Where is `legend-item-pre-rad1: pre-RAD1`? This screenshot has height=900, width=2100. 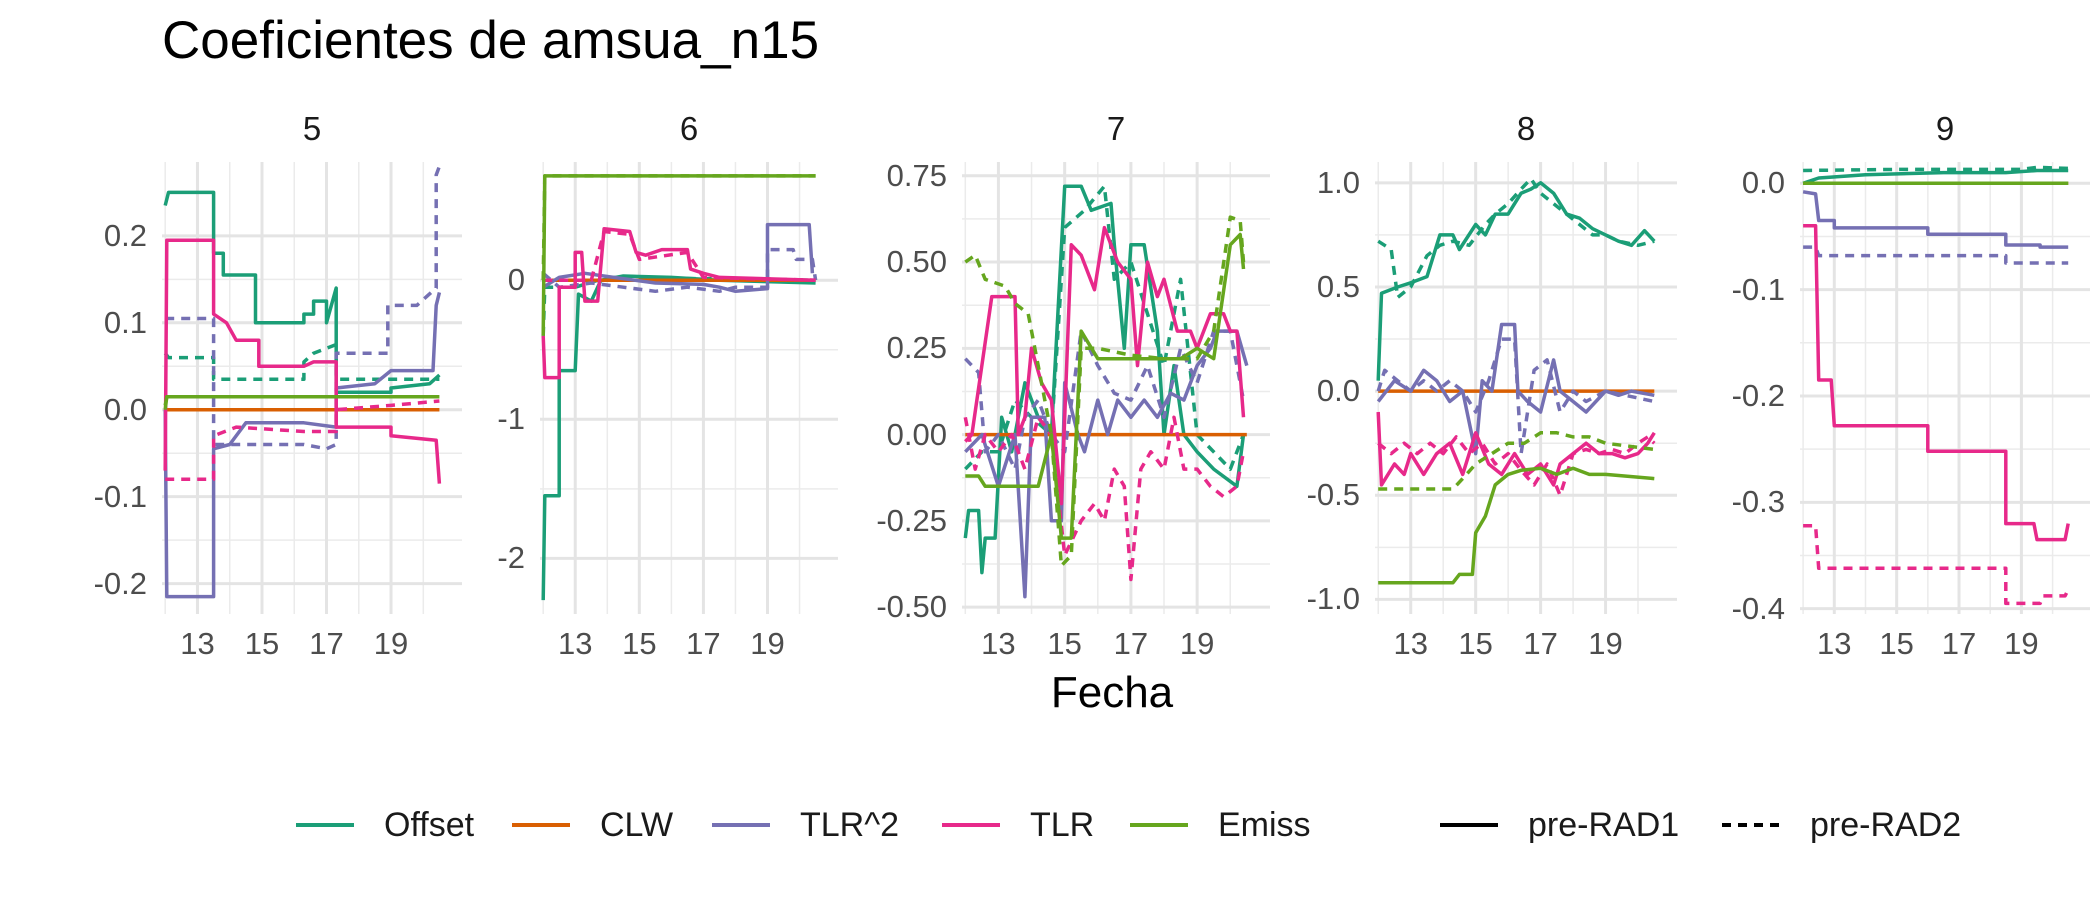 legend-item-pre-rad1: pre-RAD1 is located at coordinates (1559, 825).